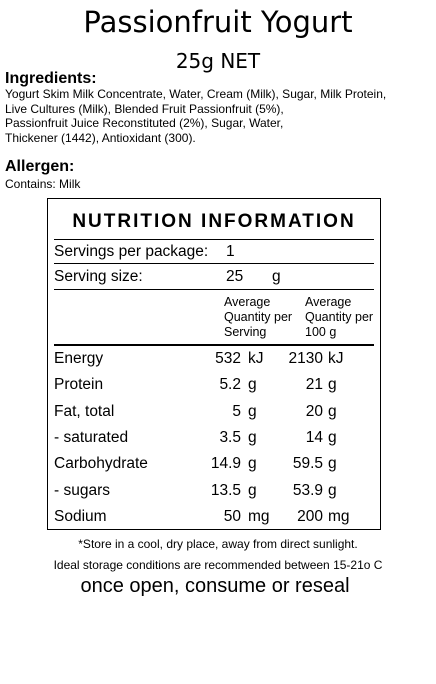 The height and width of the screenshot is (684, 436). Describe the element at coordinates (84, 411) in the screenshot. I see `nutrient-label: Fat, total` at that location.